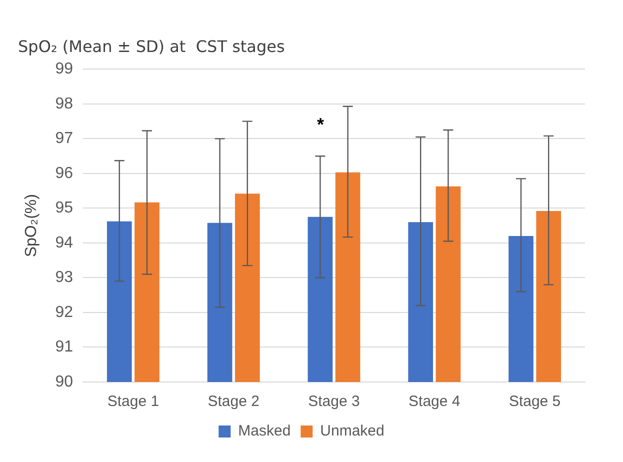 The width and height of the screenshot is (623, 462). Describe the element at coordinates (264, 431) in the screenshot. I see `legend-label: Masked` at that location.